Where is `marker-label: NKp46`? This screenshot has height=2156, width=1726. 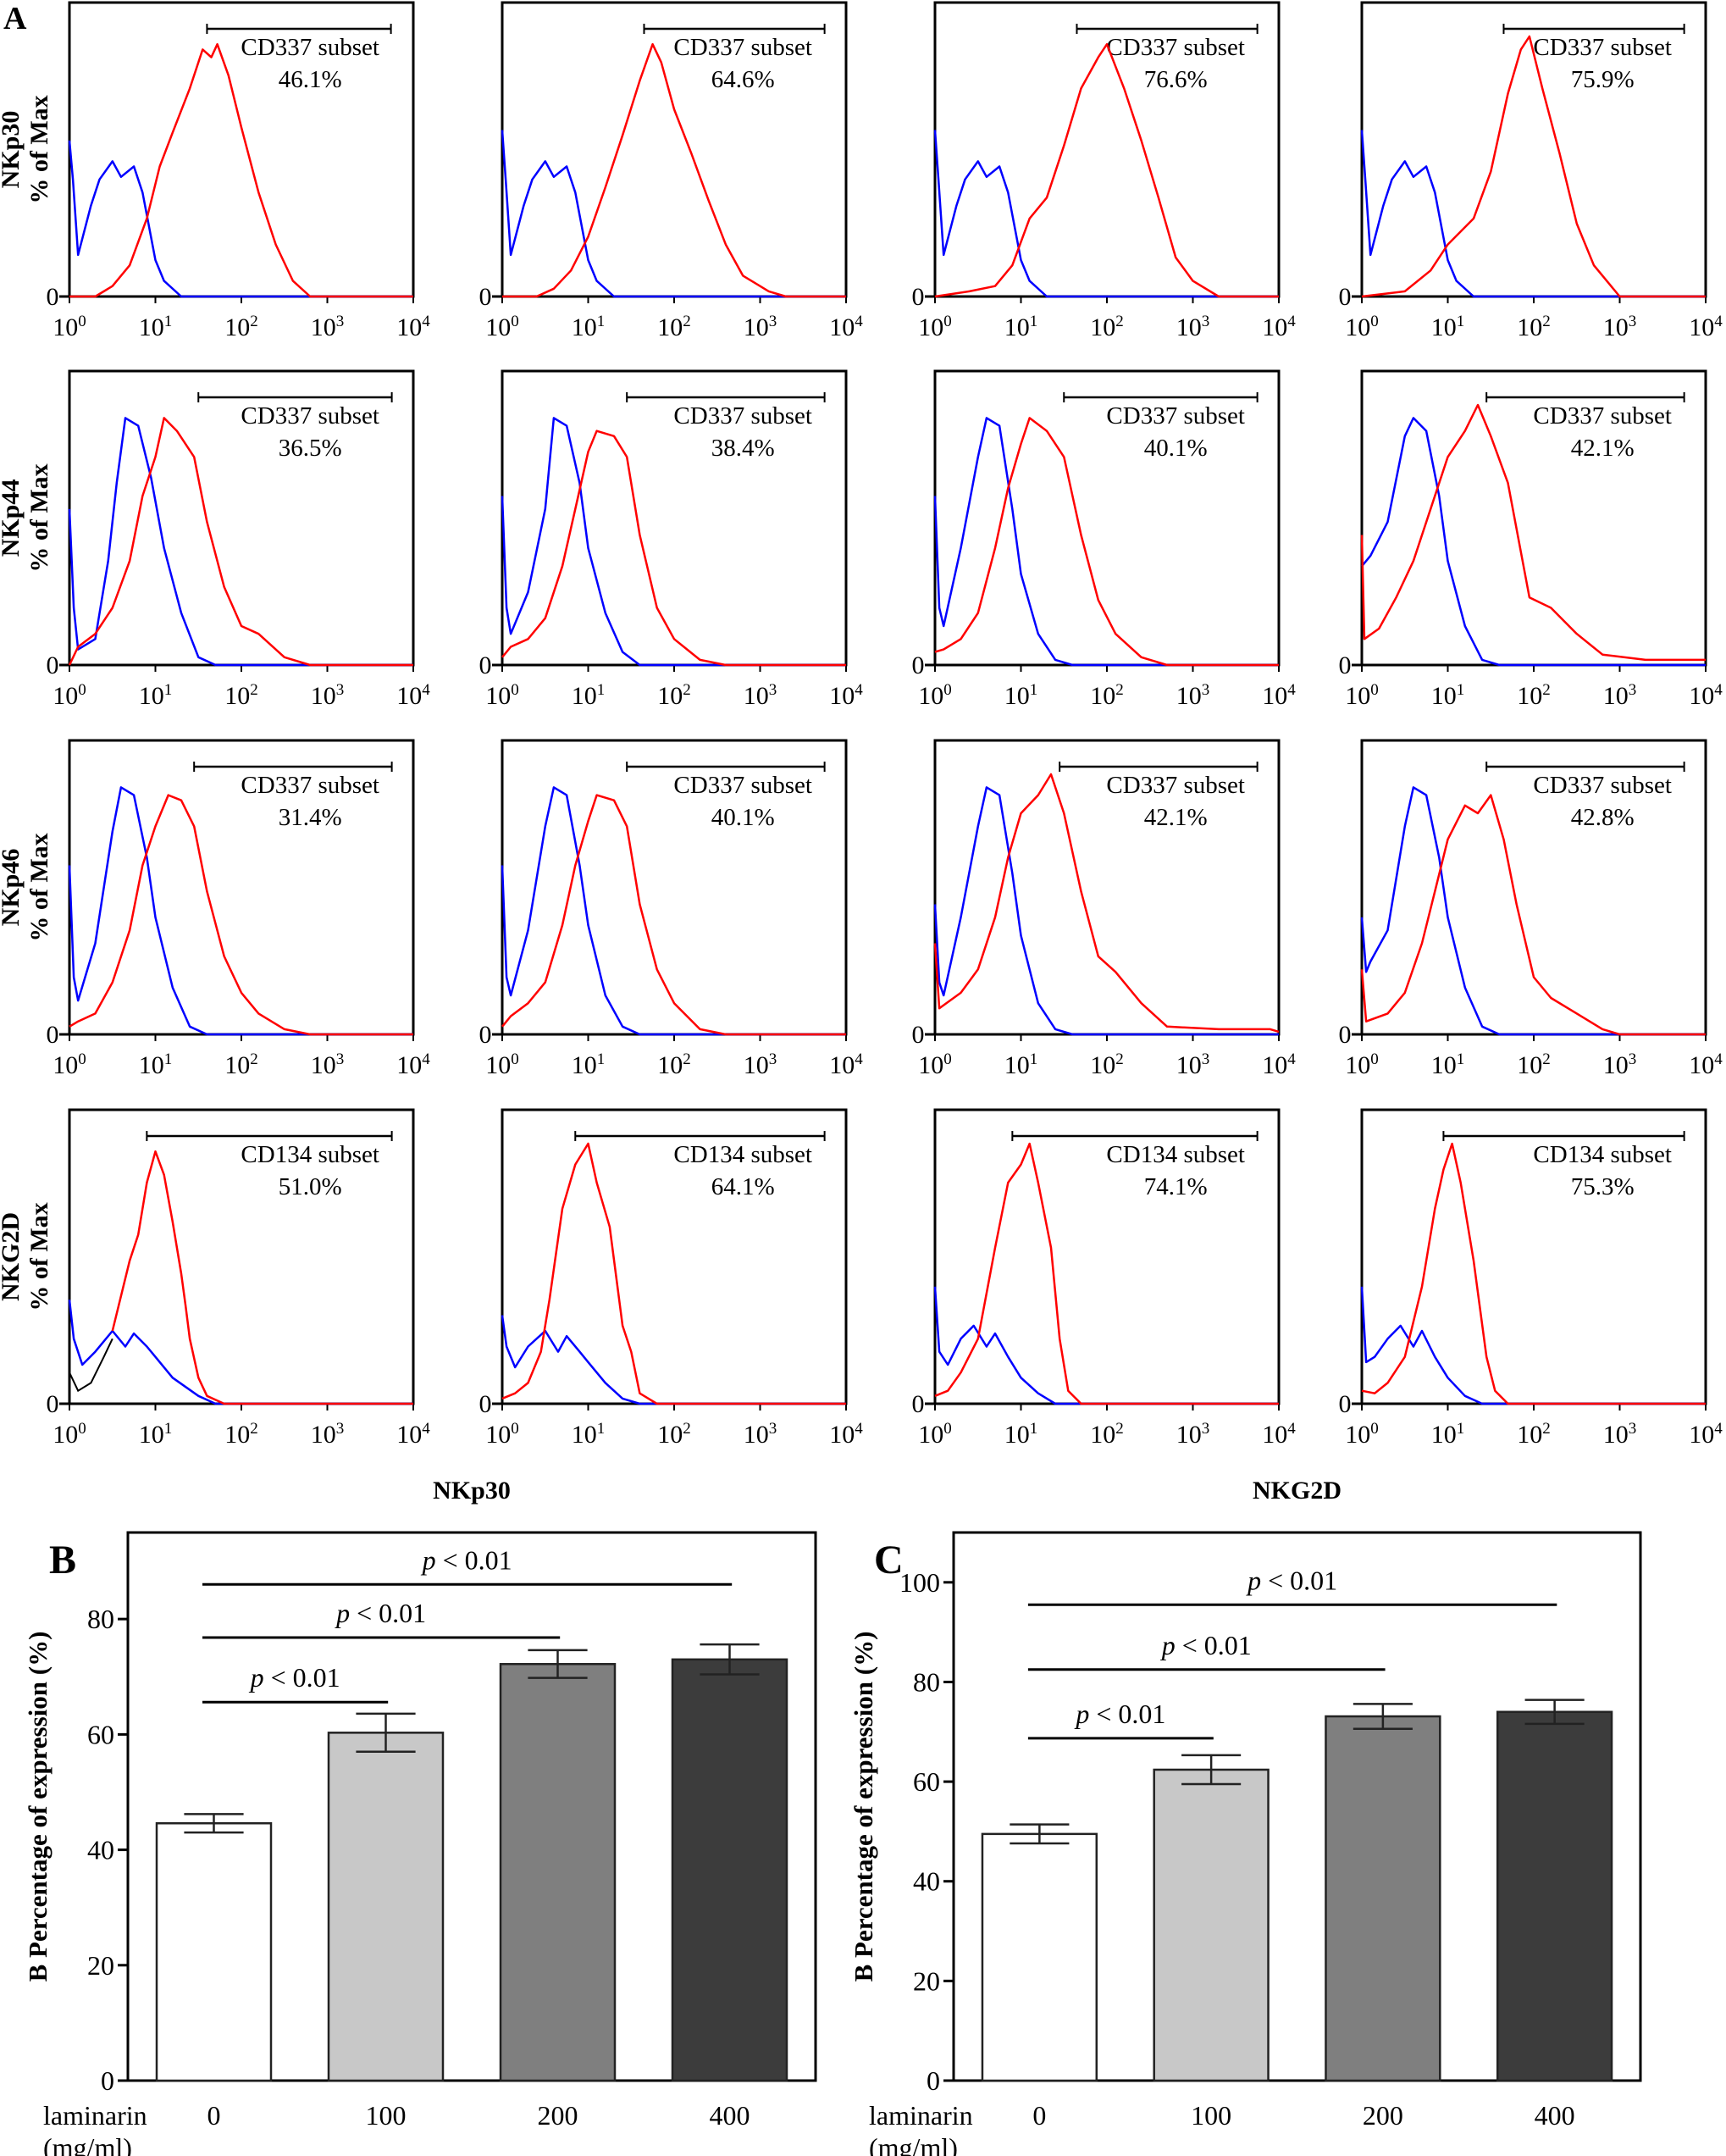 marker-label: NKp46 is located at coordinates (12, 888).